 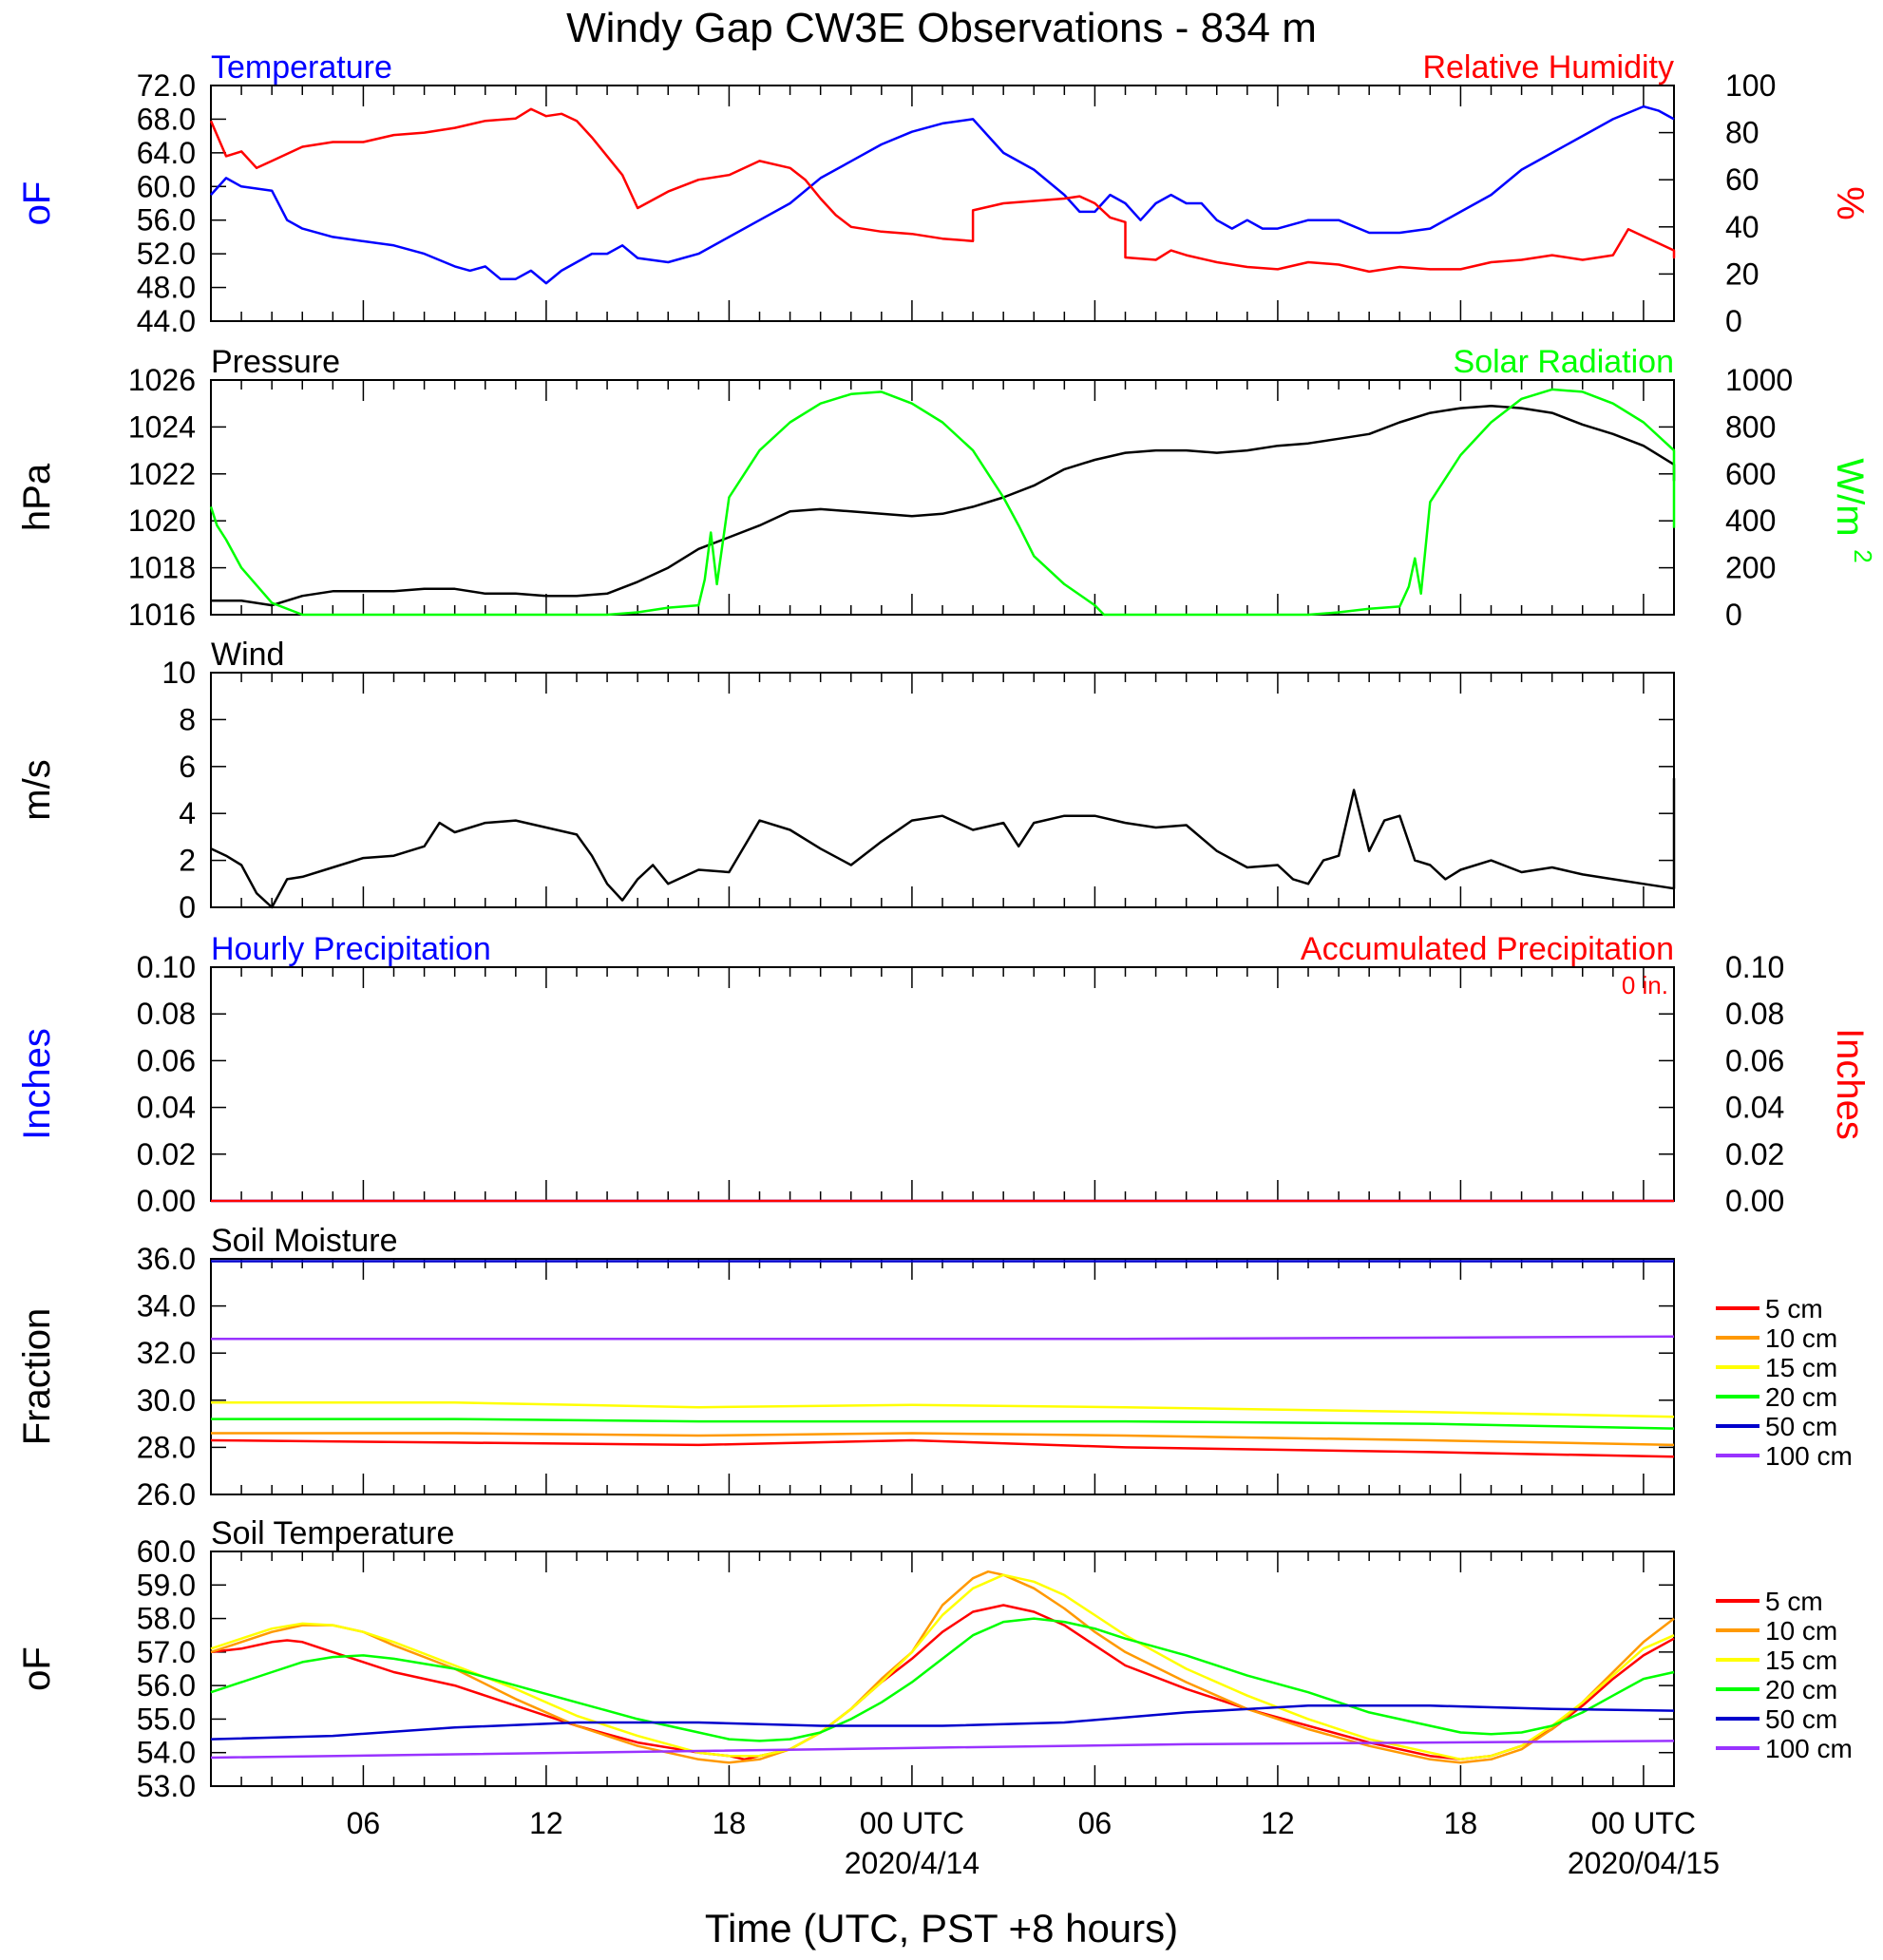 I want to click on y-tick-label: 32.0, so click(x=166, y=1353).